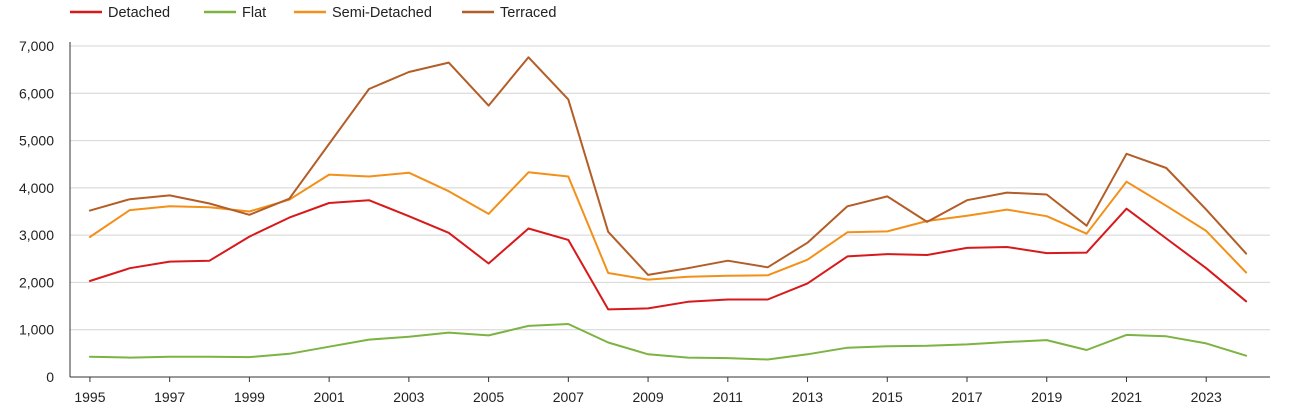  I want to click on x-tick-label: 2007, so click(568, 397).